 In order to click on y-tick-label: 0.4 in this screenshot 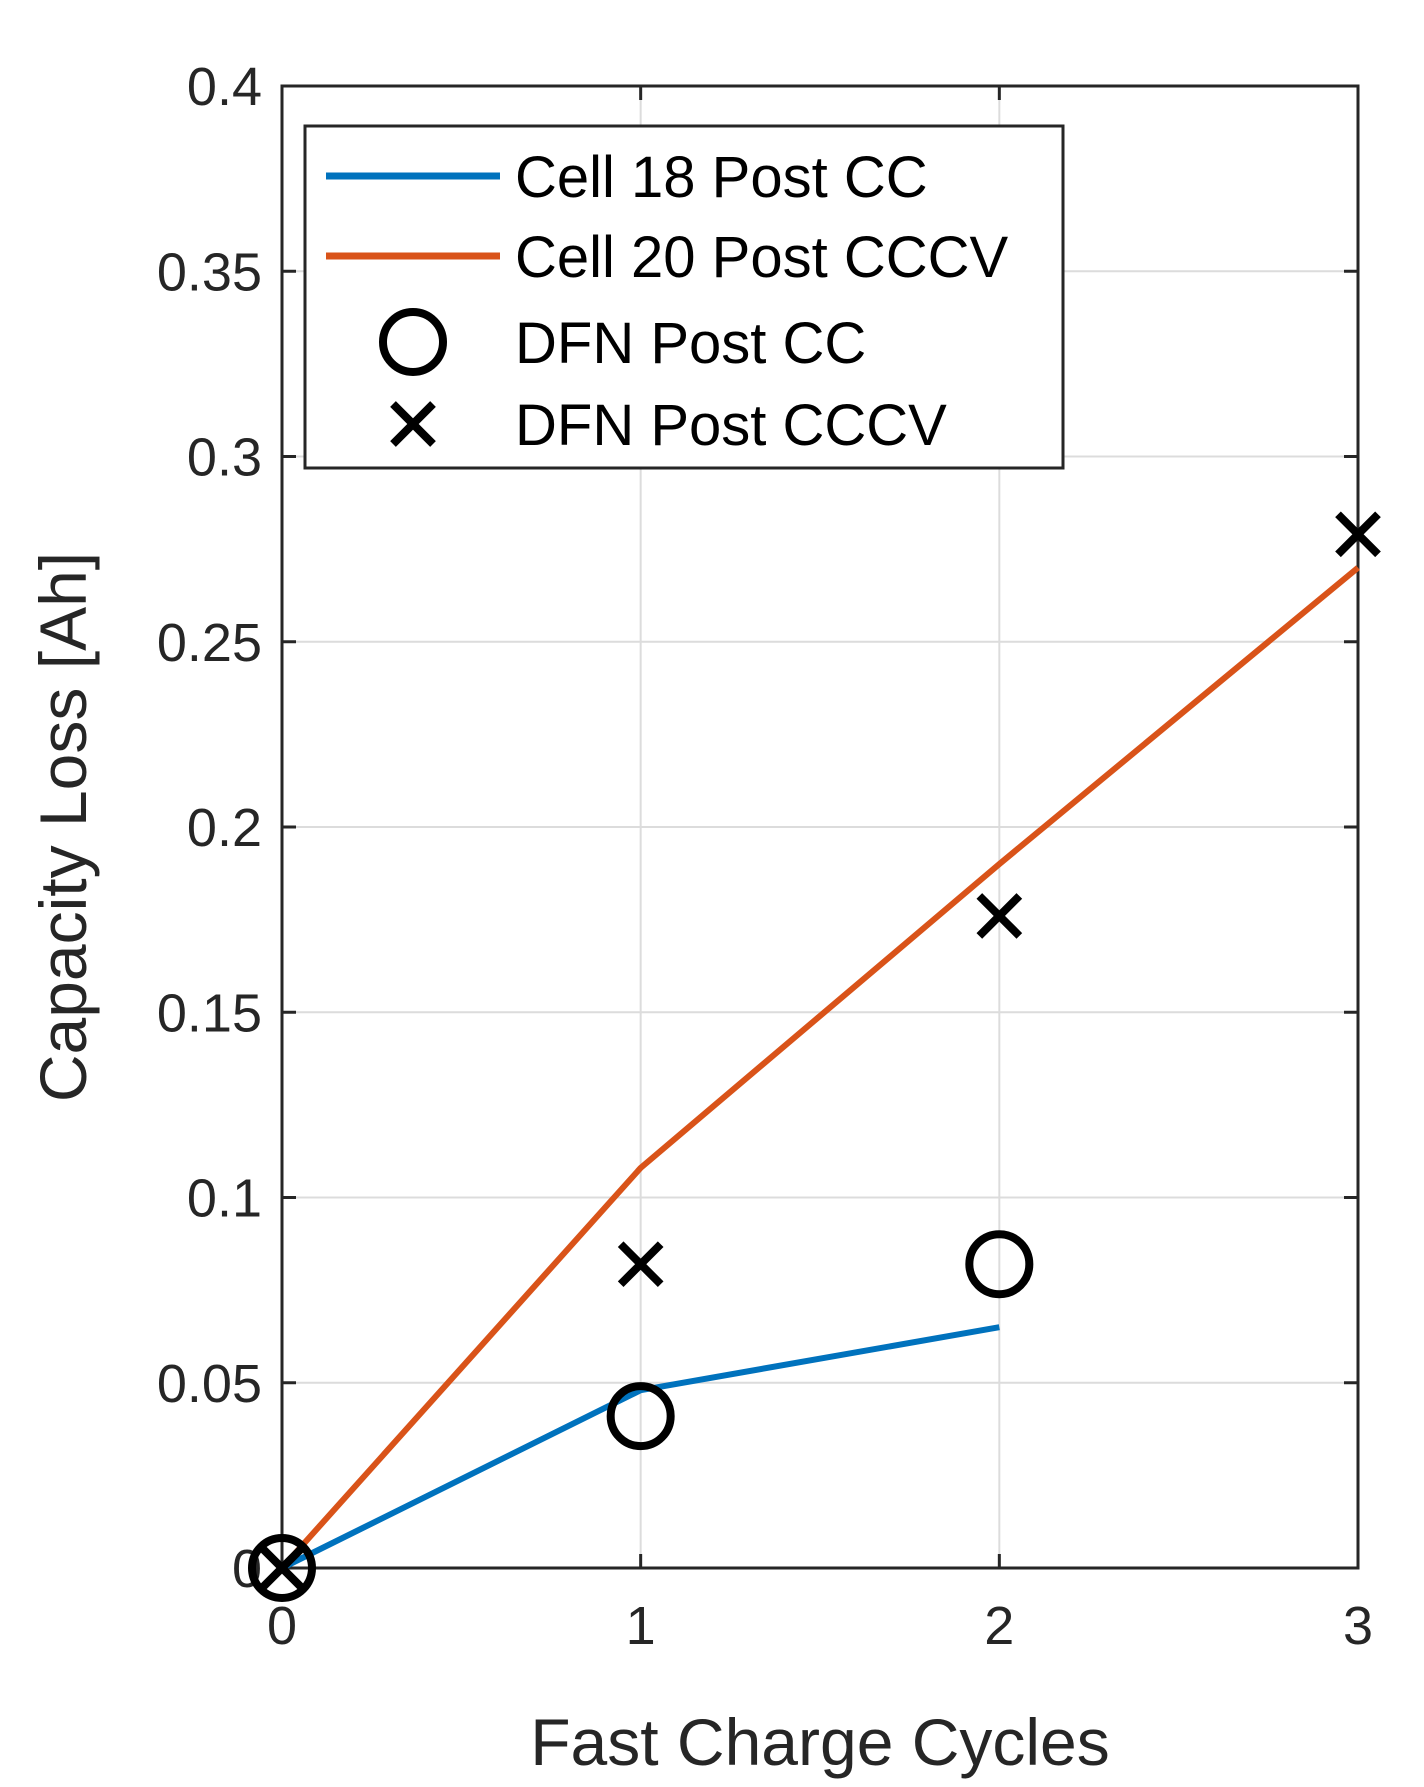, I will do `click(224, 87)`.